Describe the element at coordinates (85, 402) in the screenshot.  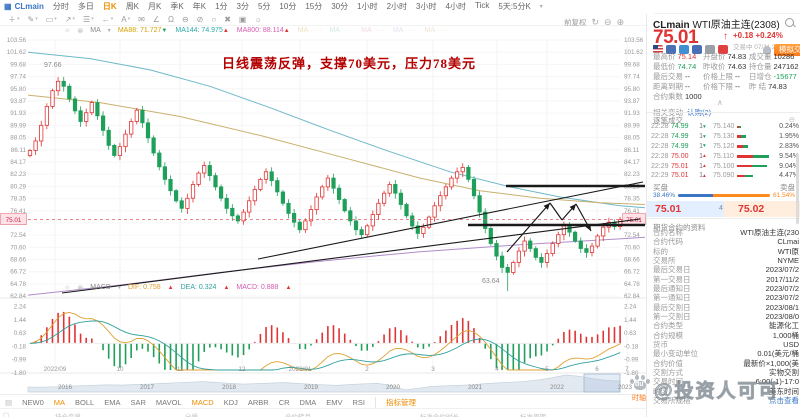
I see `indicator-button-BOLL: BOLL` at that location.